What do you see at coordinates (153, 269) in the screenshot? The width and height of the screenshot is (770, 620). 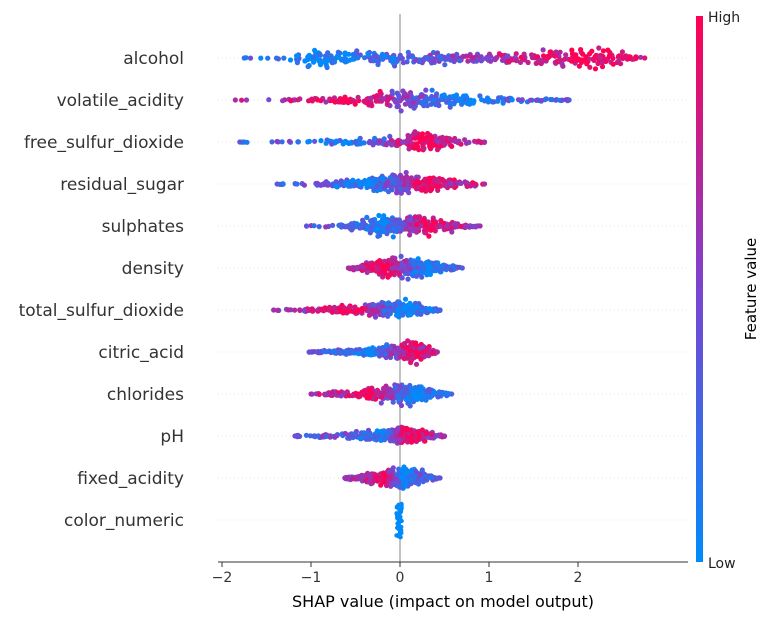 I see `feature-label: density` at bounding box center [153, 269].